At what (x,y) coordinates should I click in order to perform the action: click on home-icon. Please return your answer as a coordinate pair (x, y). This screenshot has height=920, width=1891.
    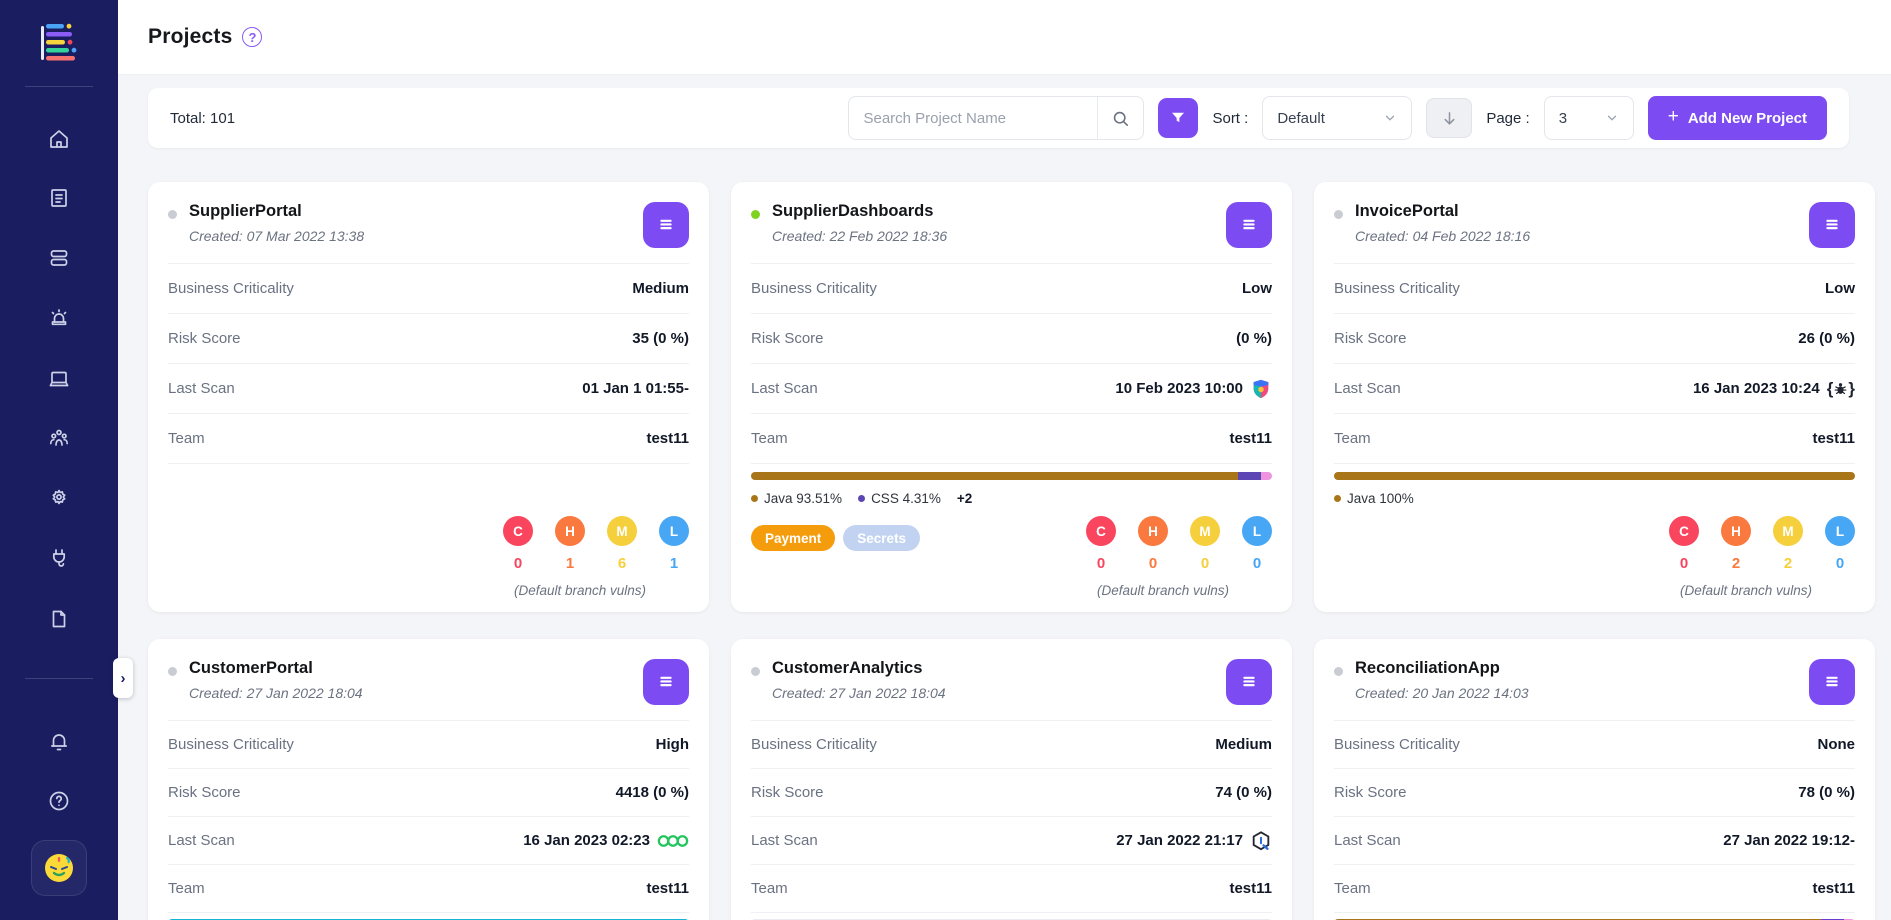
    Looking at the image, I should click on (59, 139).